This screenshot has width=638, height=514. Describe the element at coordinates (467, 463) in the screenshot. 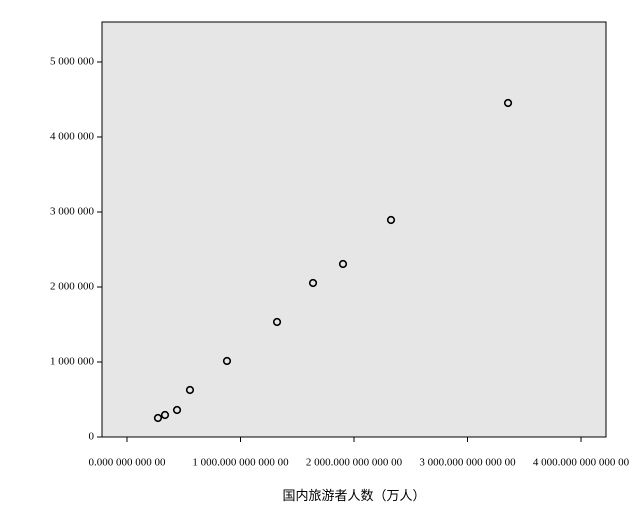

I see `x-tick-label: 3 000.000 000 000 00` at that location.